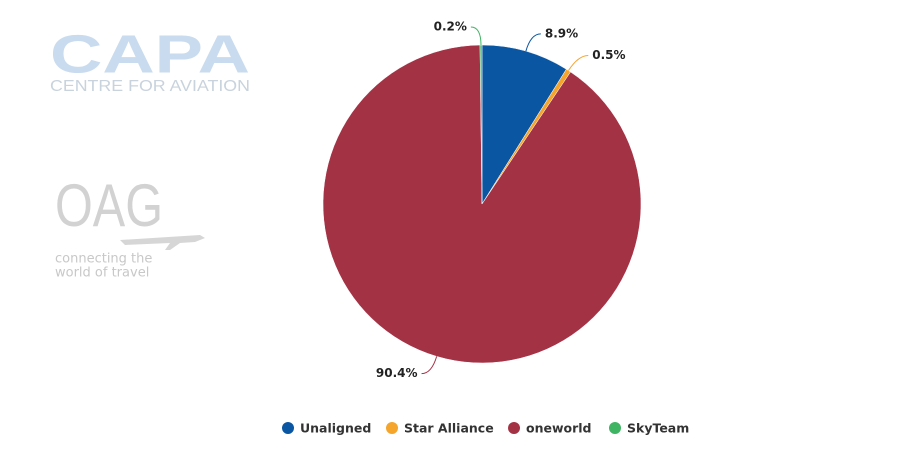  Describe the element at coordinates (103, 259) in the screenshot. I see `oag-tagline: connecting the` at that location.